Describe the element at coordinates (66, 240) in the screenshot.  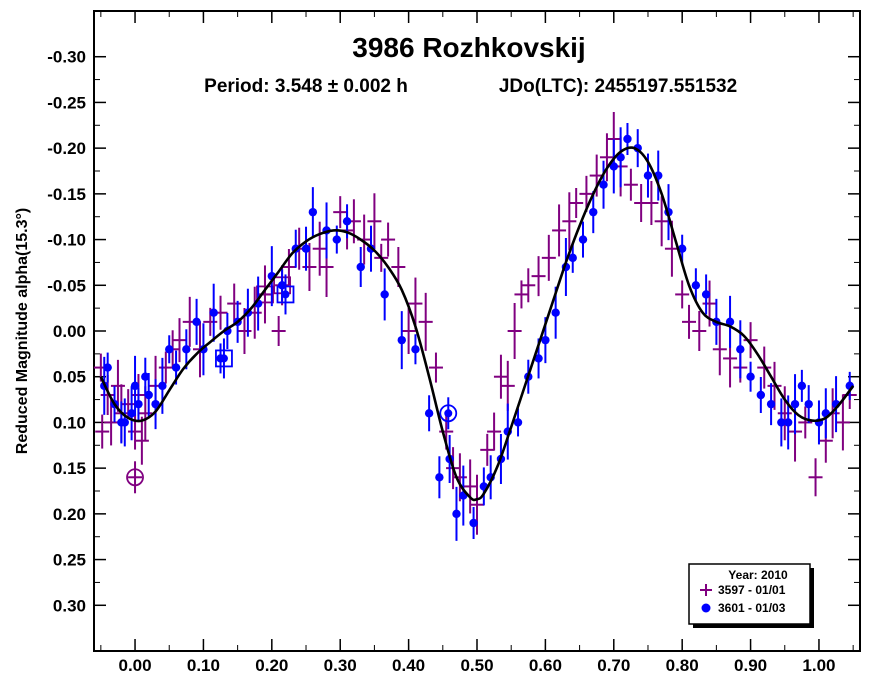
I see `y-tick-label: -0.10` at that location.